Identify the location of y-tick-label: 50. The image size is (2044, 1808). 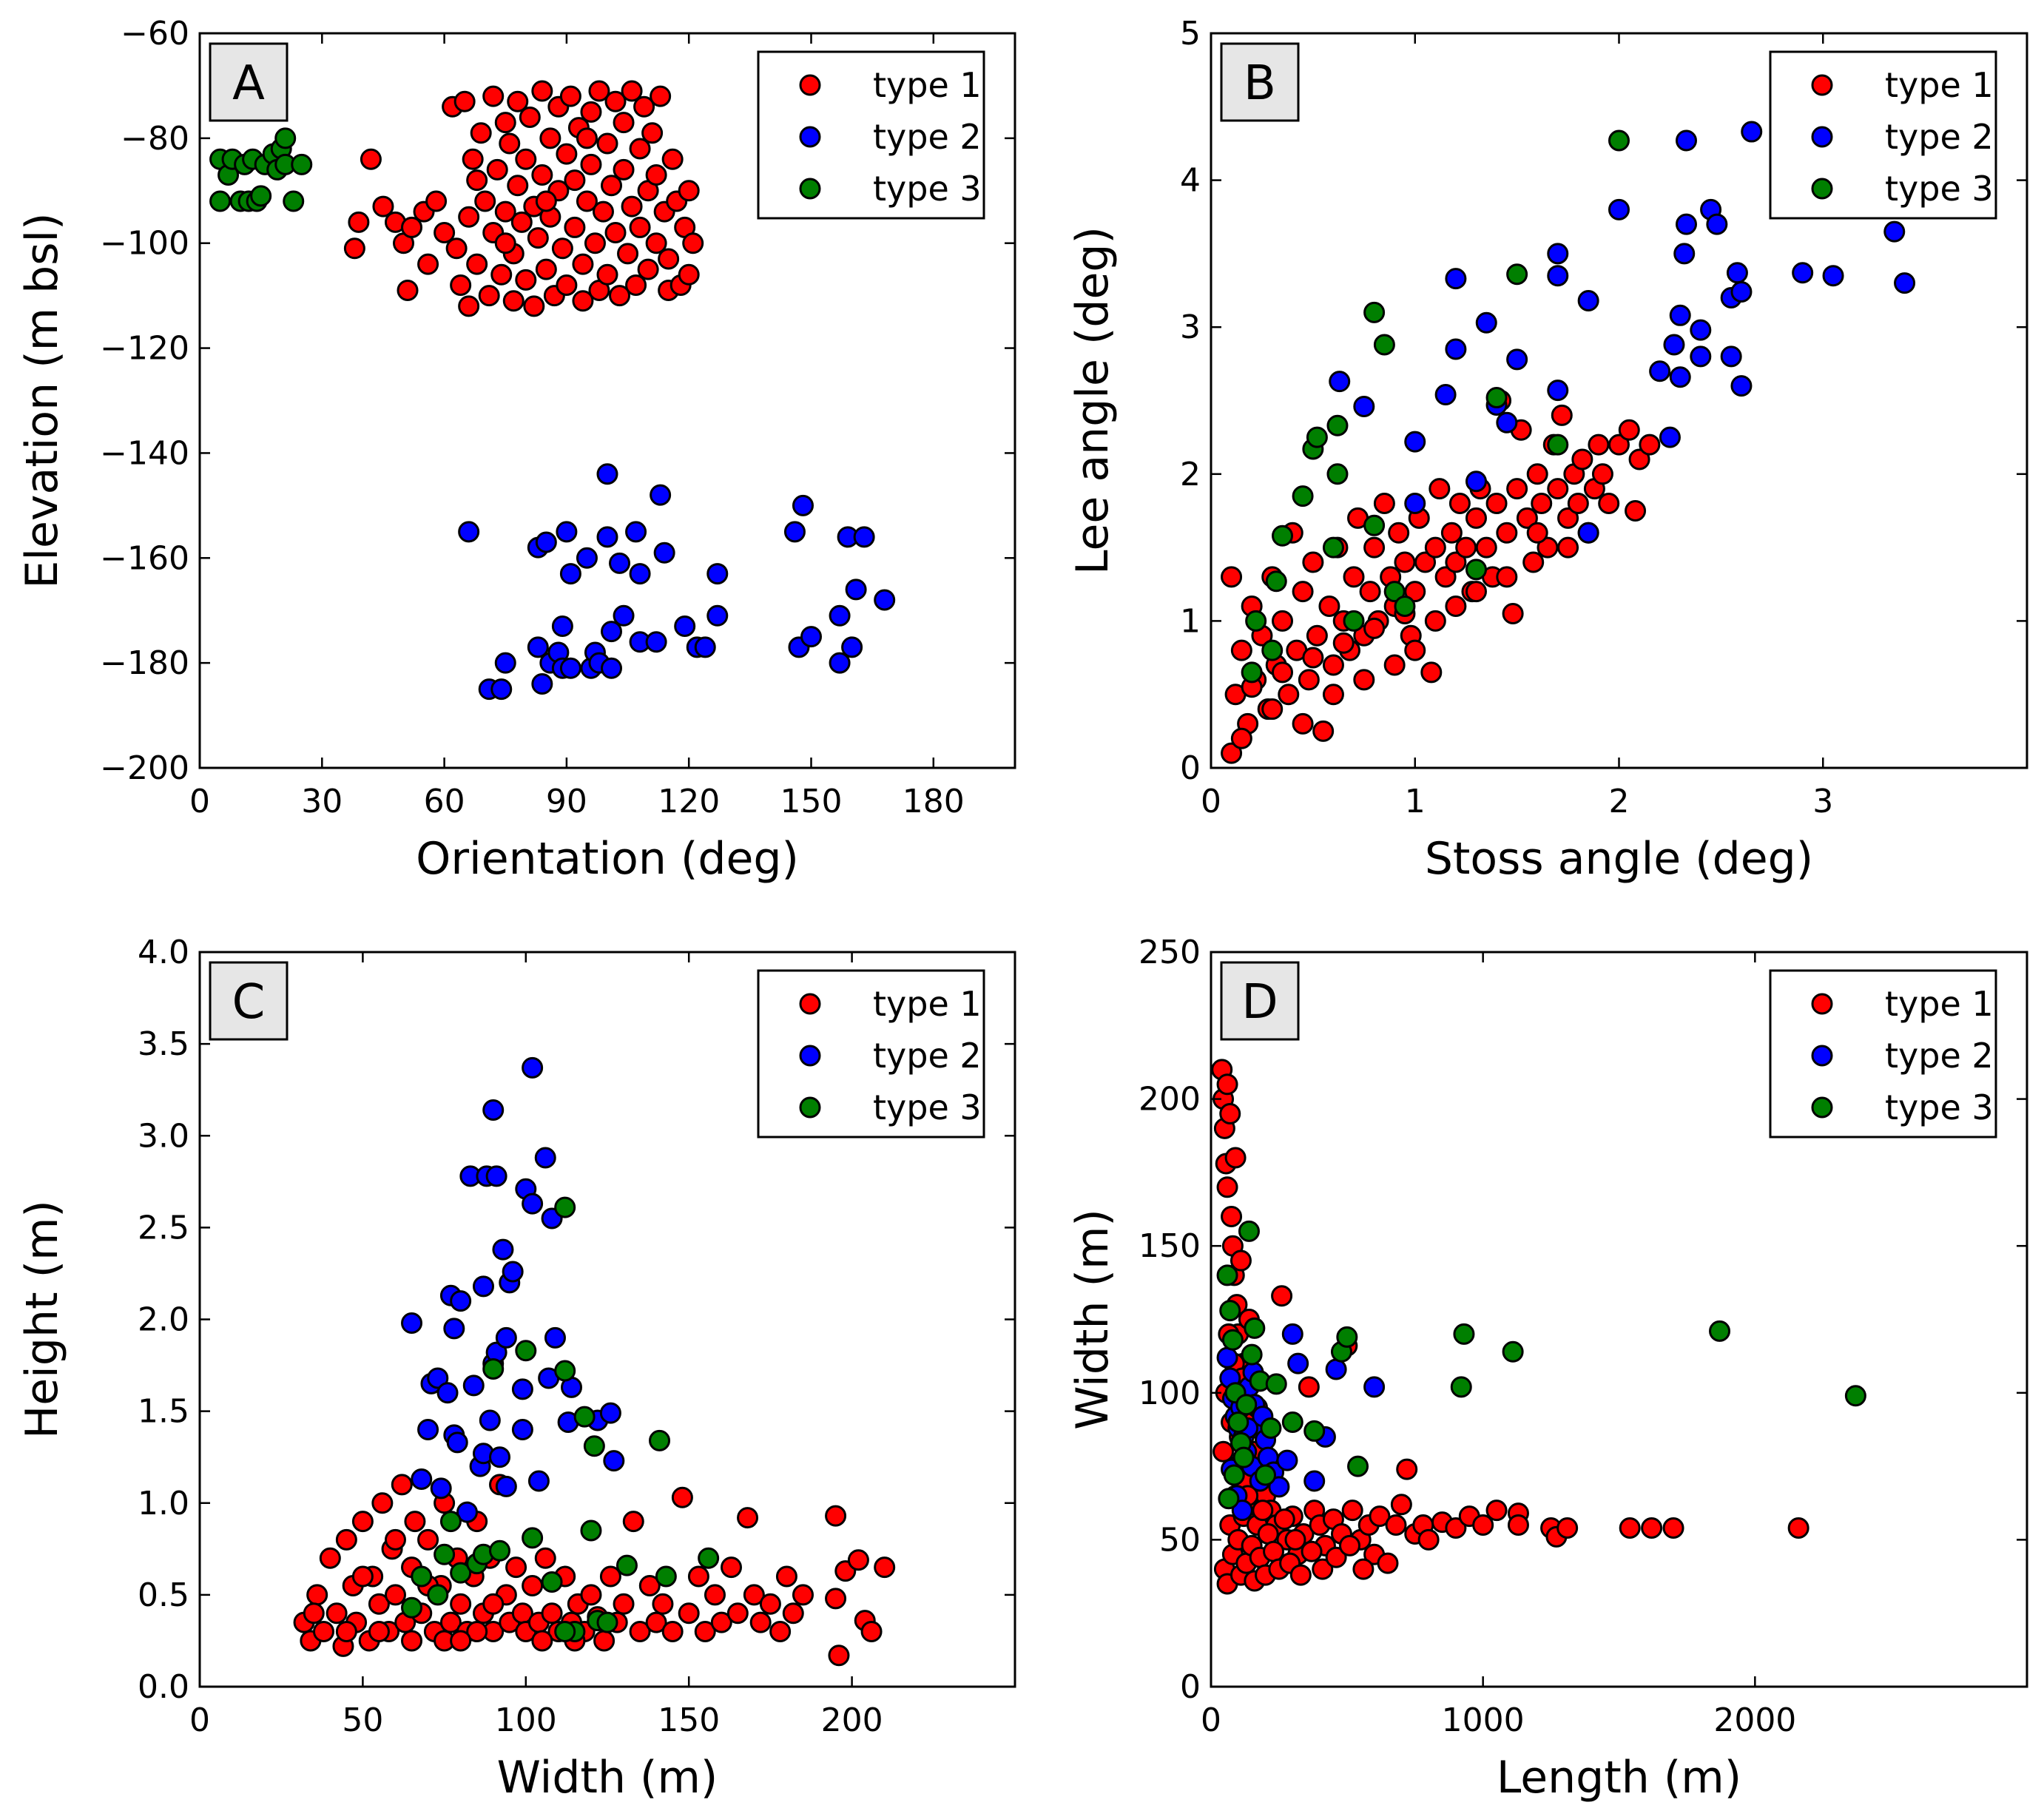
(1180, 1540).